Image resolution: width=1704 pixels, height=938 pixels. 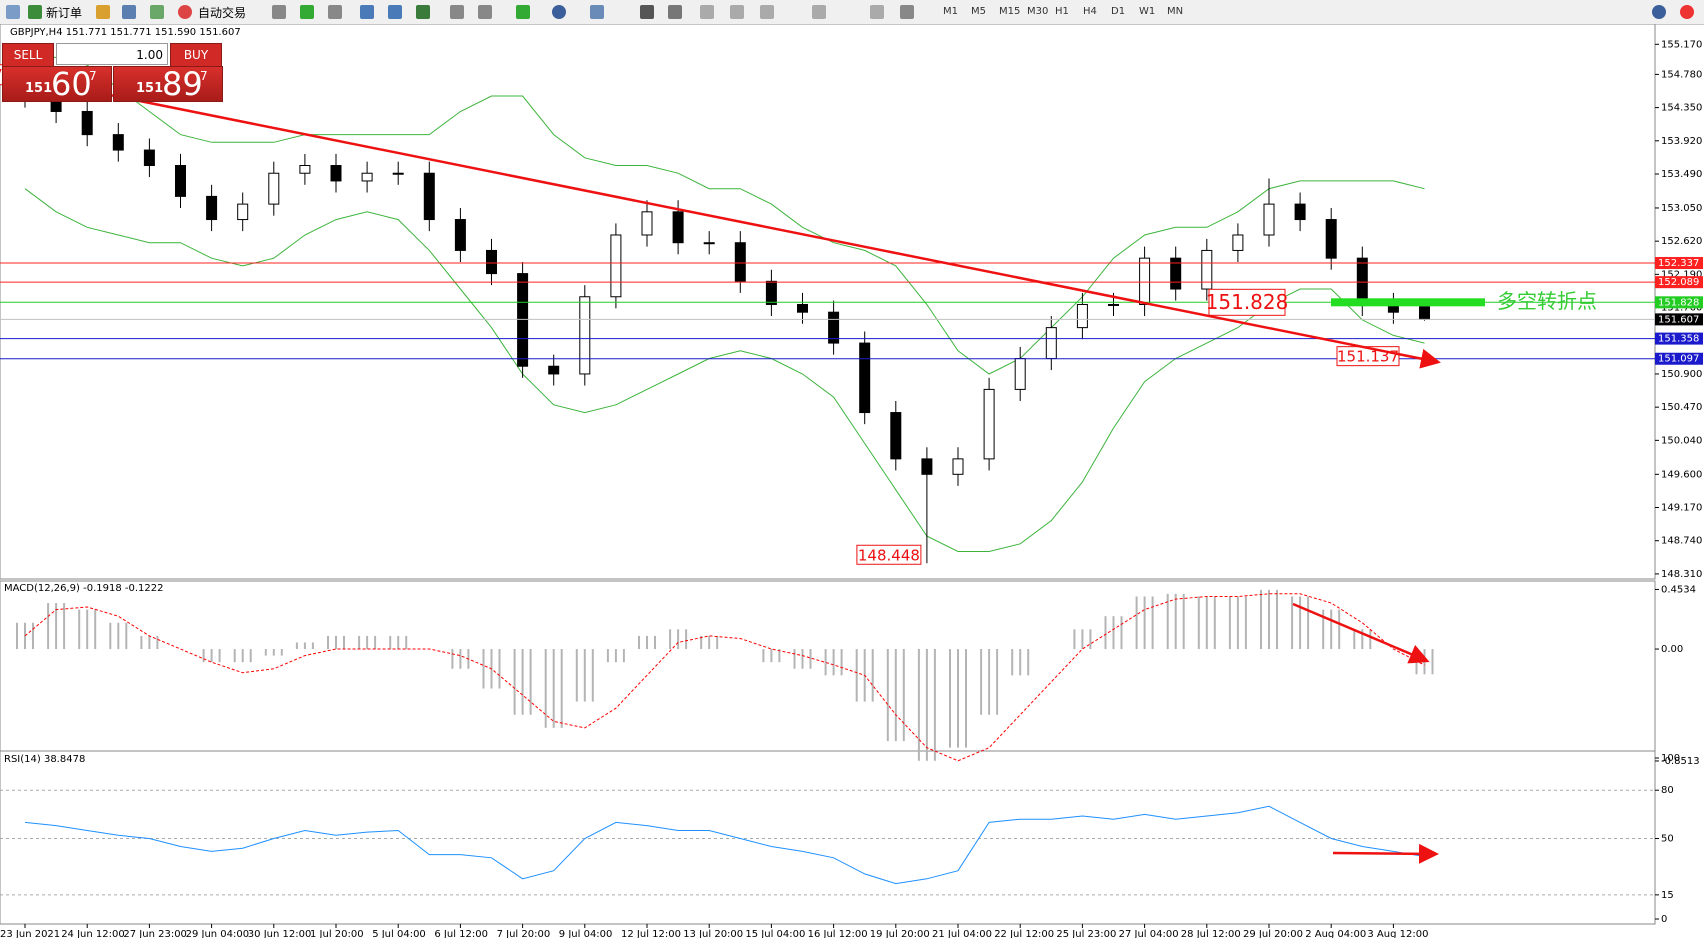 What do you see at coordinates (1681, 274) in the screenshot?
I see `y-tick-label: 152.190` at bounding box center [1681, 274].